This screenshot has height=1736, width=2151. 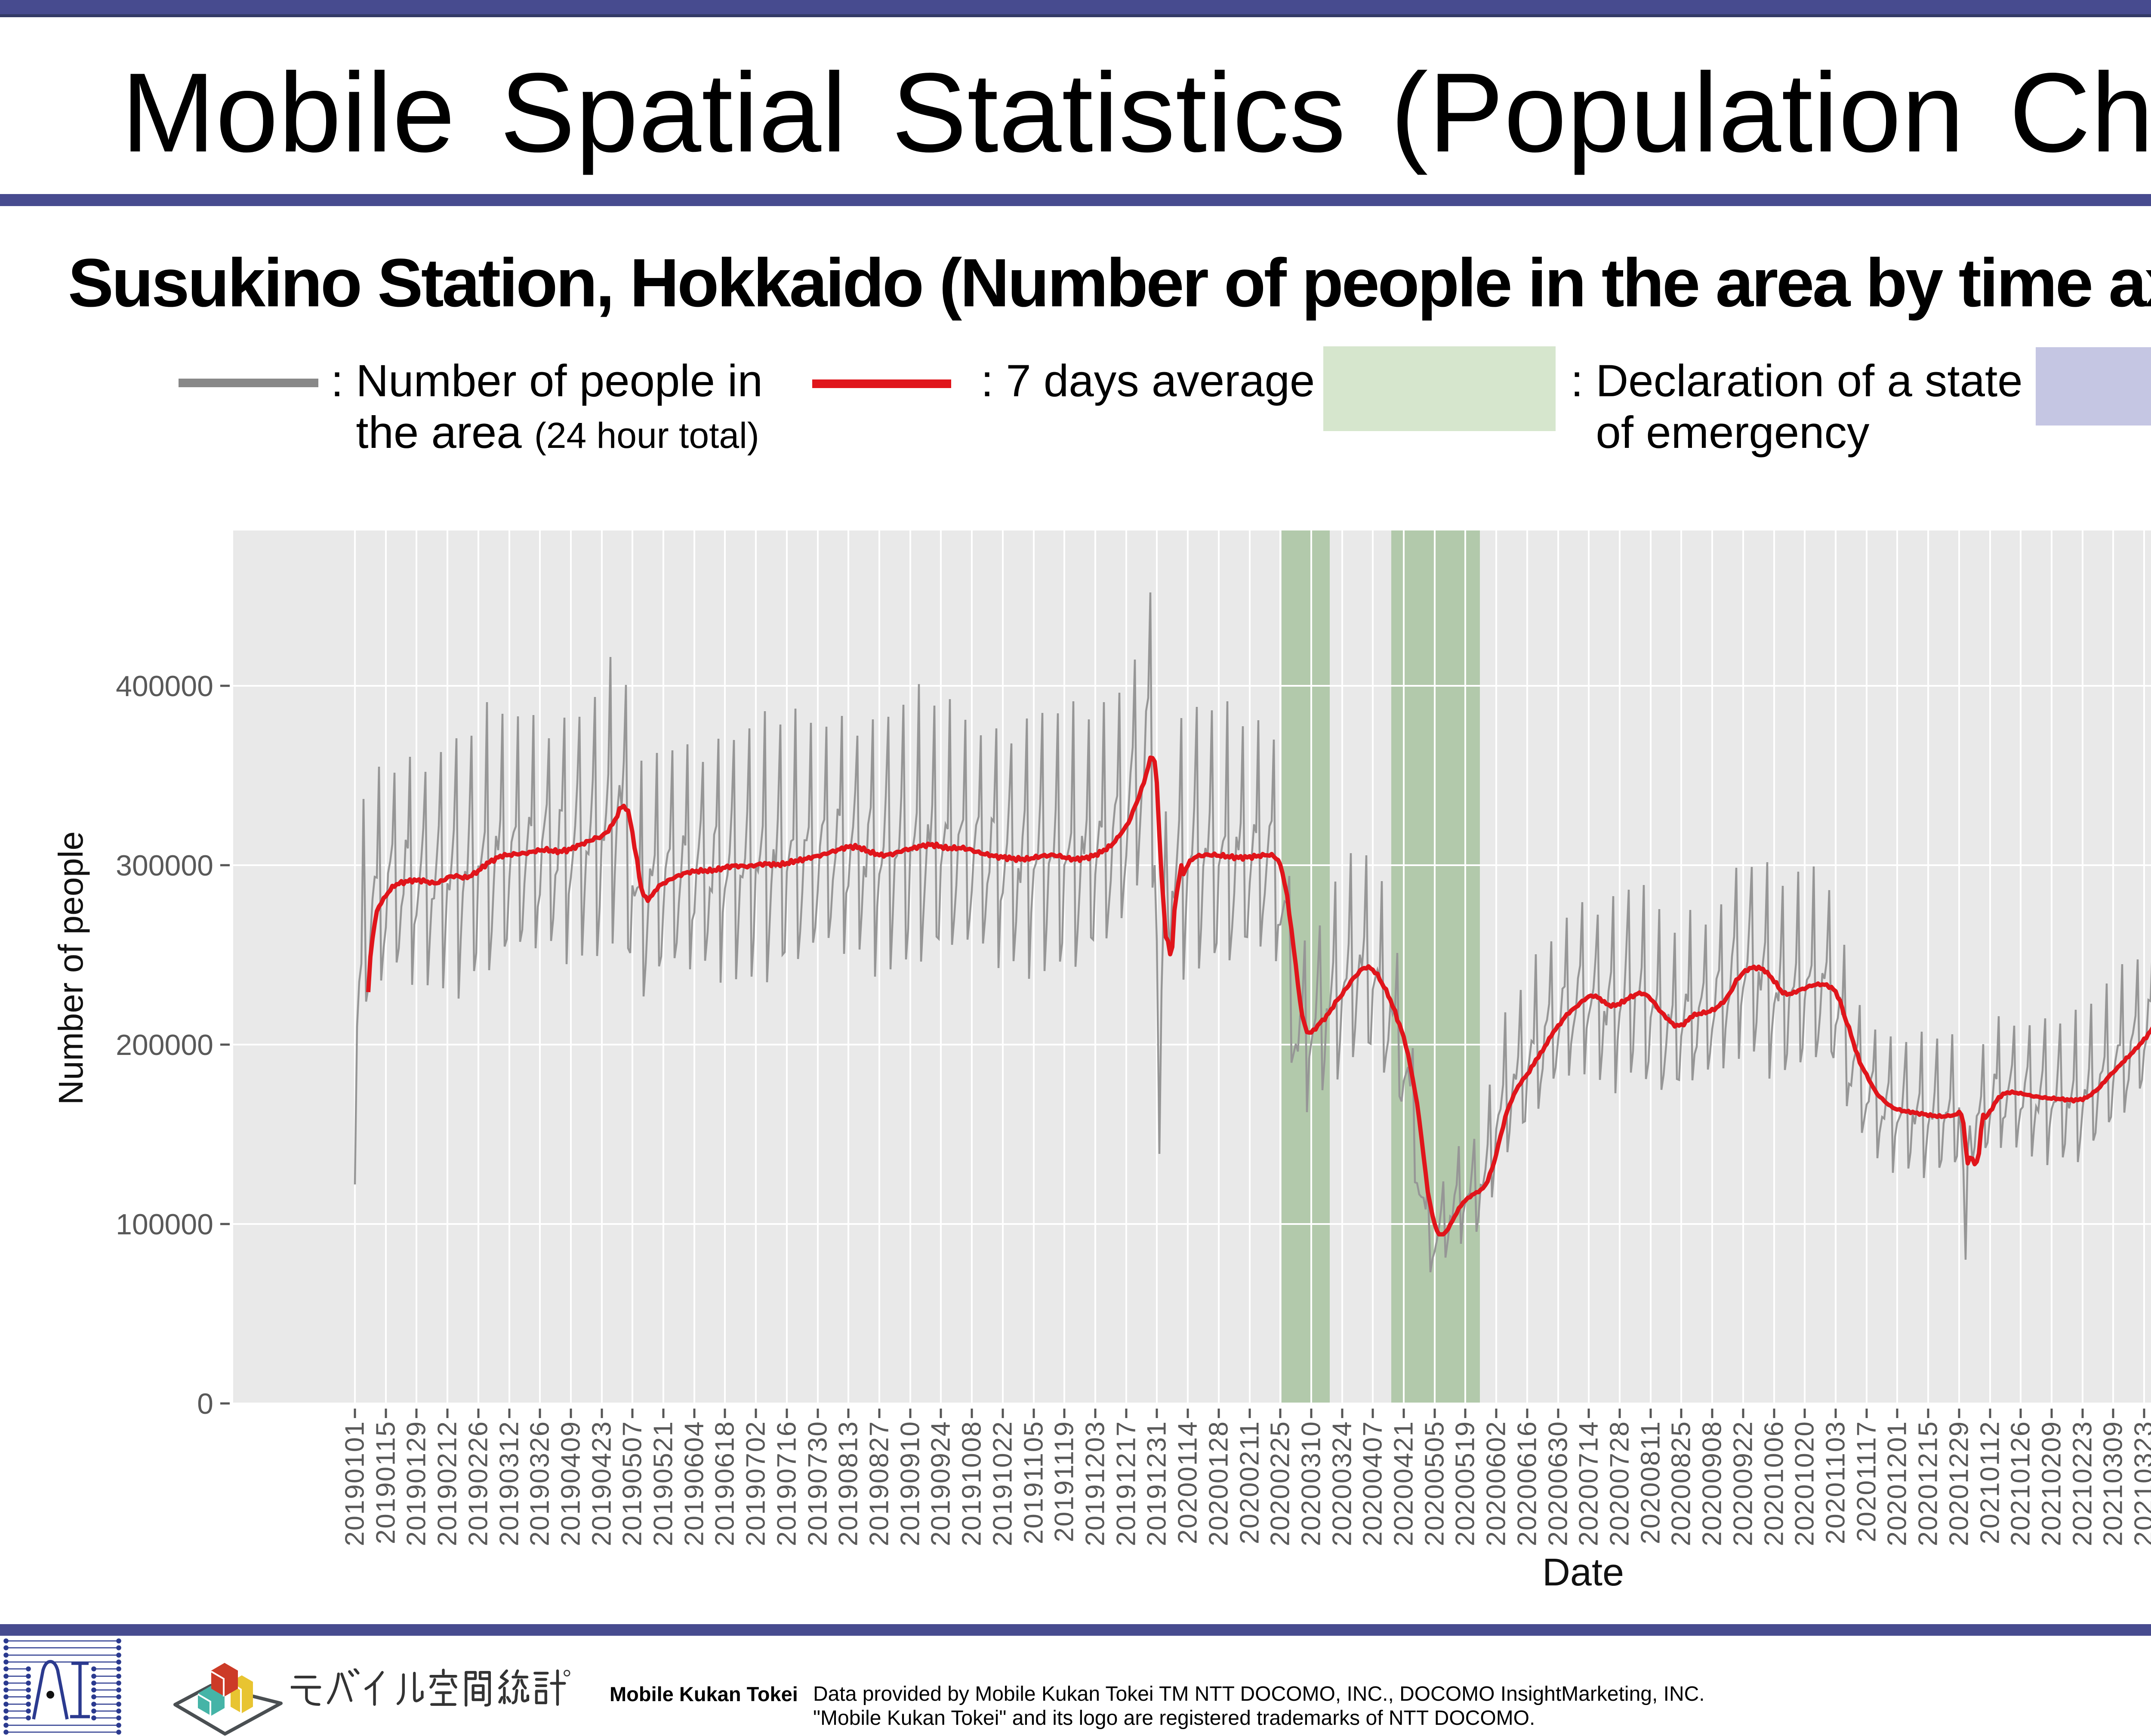 I want to click on svg-text: 100000, so click(x=164, y=1225).